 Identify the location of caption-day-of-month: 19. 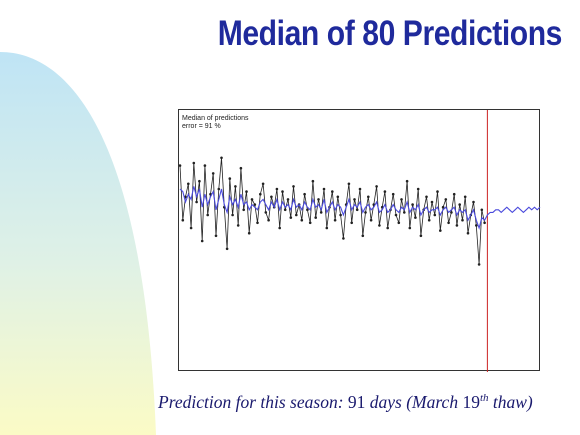
(471, 402).